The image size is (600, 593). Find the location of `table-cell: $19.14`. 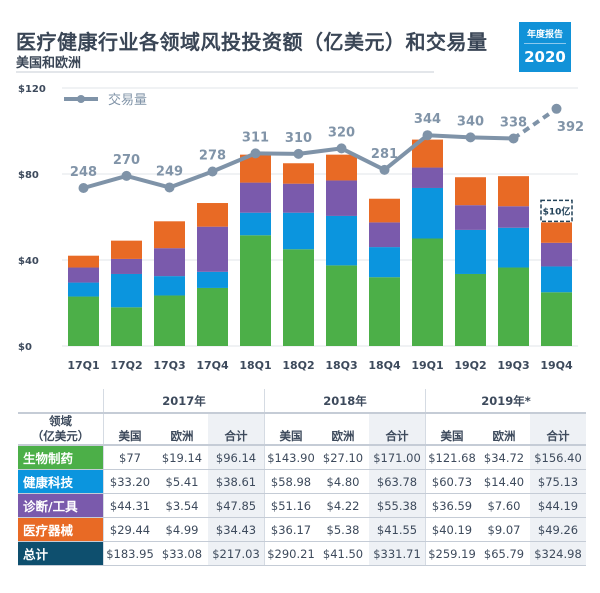

table-cell: $19.14 is located at coordinates (182, 457).